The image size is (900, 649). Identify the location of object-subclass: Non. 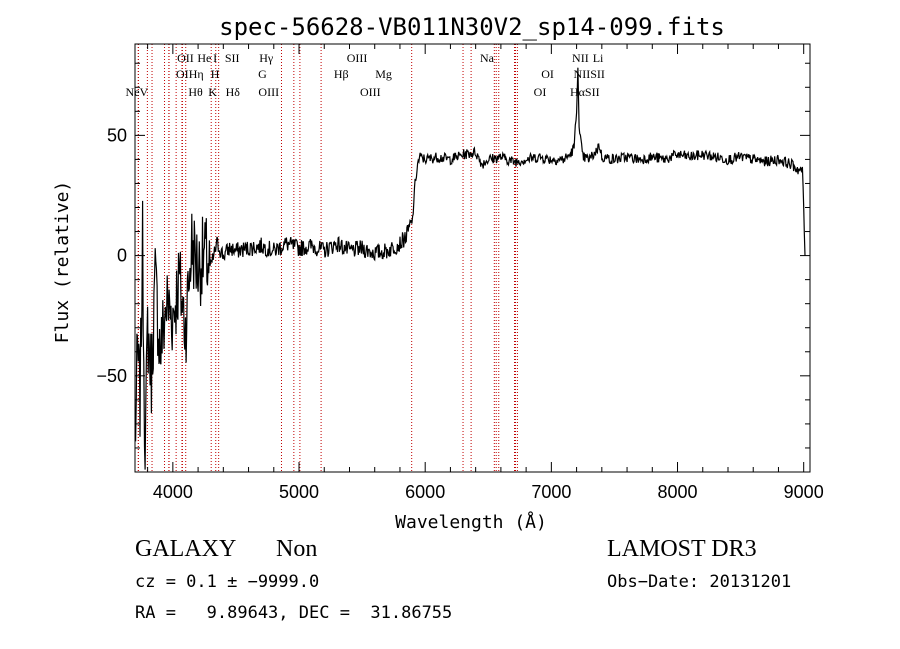
(297, 549).